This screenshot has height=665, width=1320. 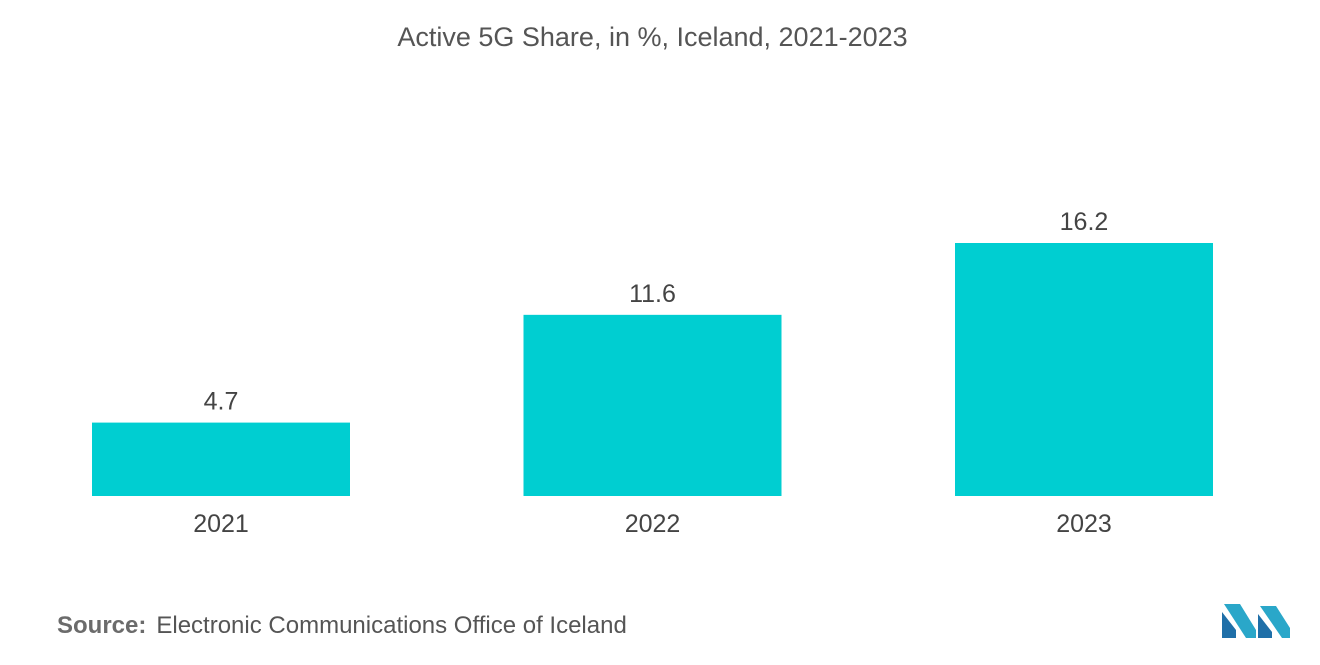 What do you see at coordinates (1084, 524) in the screenshot?
I see `x-tick-label-2023: 2023` at bounding box center [1084, 524].